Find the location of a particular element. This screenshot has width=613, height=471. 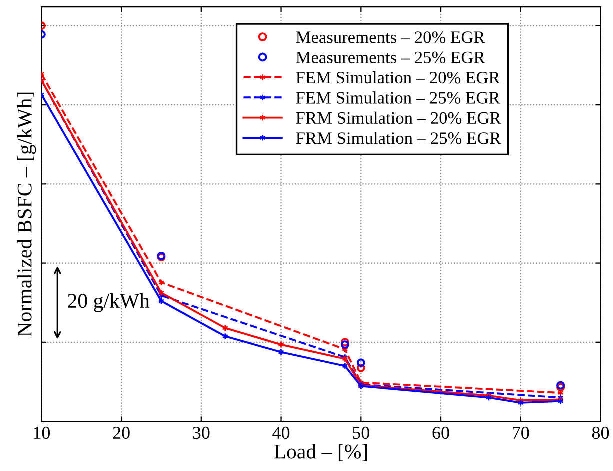

legend-label: Measurements – 25% EGR is located at coordinates (391, 58).